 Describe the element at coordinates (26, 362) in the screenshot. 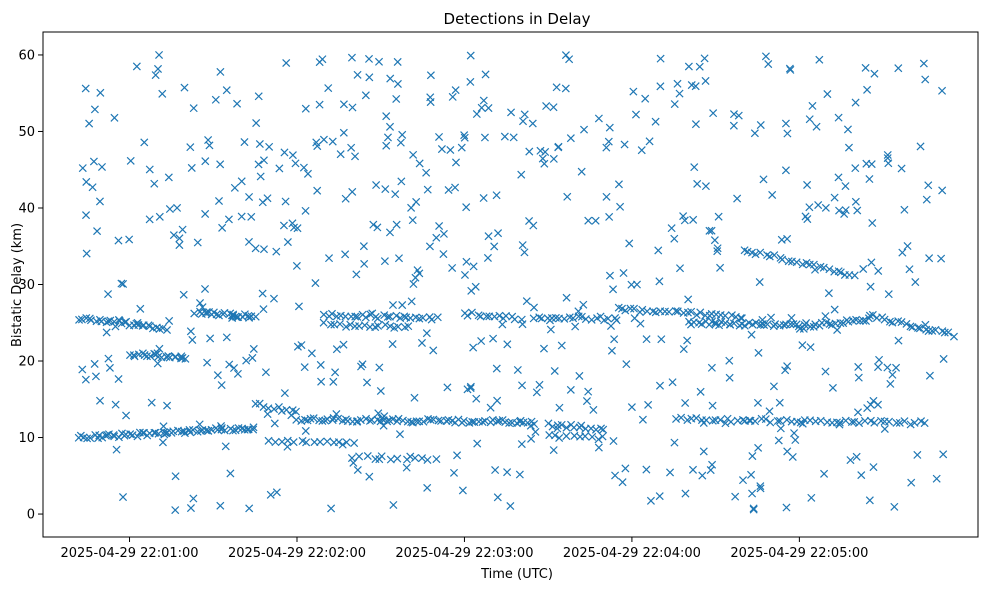

I see `y-tick-label: 20` at that location.